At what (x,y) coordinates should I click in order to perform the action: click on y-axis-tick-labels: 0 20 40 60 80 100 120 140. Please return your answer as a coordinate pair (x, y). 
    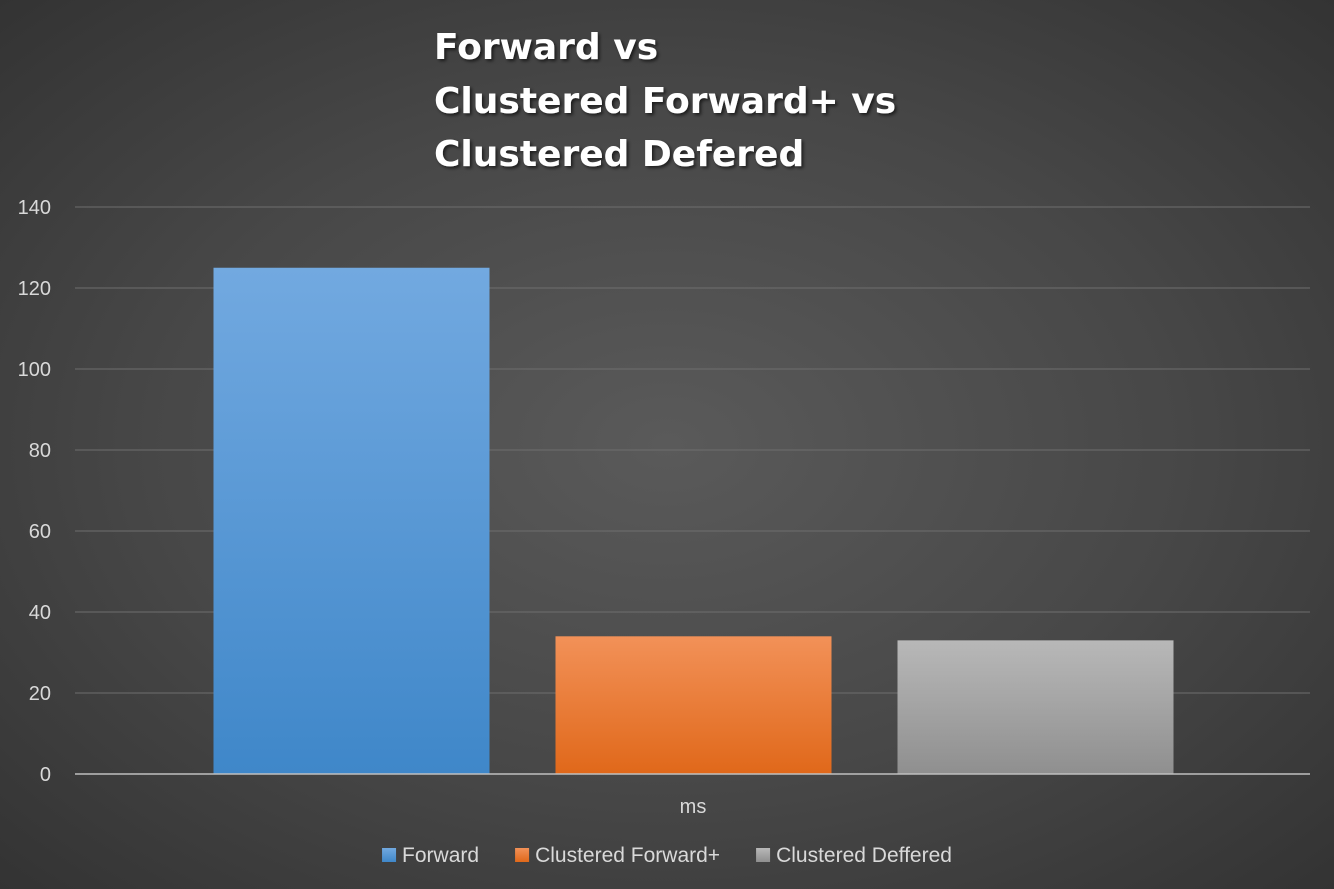
    Looking at the image, I should click on (34, 491).